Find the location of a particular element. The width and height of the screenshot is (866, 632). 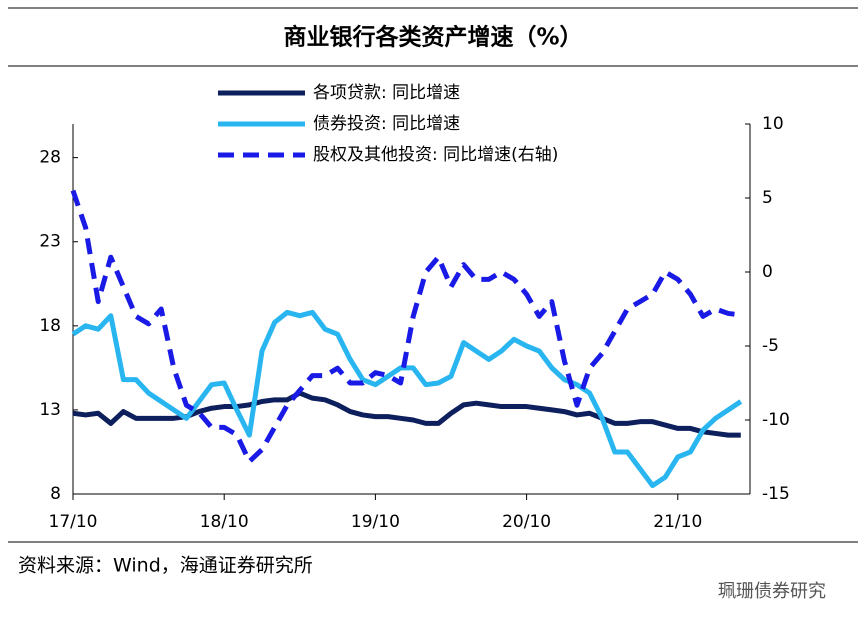

x-tick-label: 19/10 is located at coordinates (375, 522).